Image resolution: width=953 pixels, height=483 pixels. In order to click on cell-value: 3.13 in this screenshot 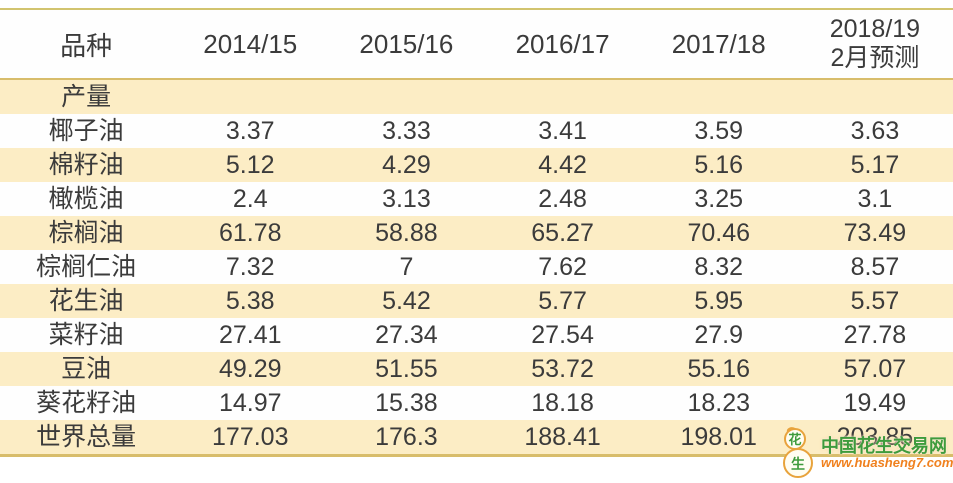, I will do `click(406, 199)`.